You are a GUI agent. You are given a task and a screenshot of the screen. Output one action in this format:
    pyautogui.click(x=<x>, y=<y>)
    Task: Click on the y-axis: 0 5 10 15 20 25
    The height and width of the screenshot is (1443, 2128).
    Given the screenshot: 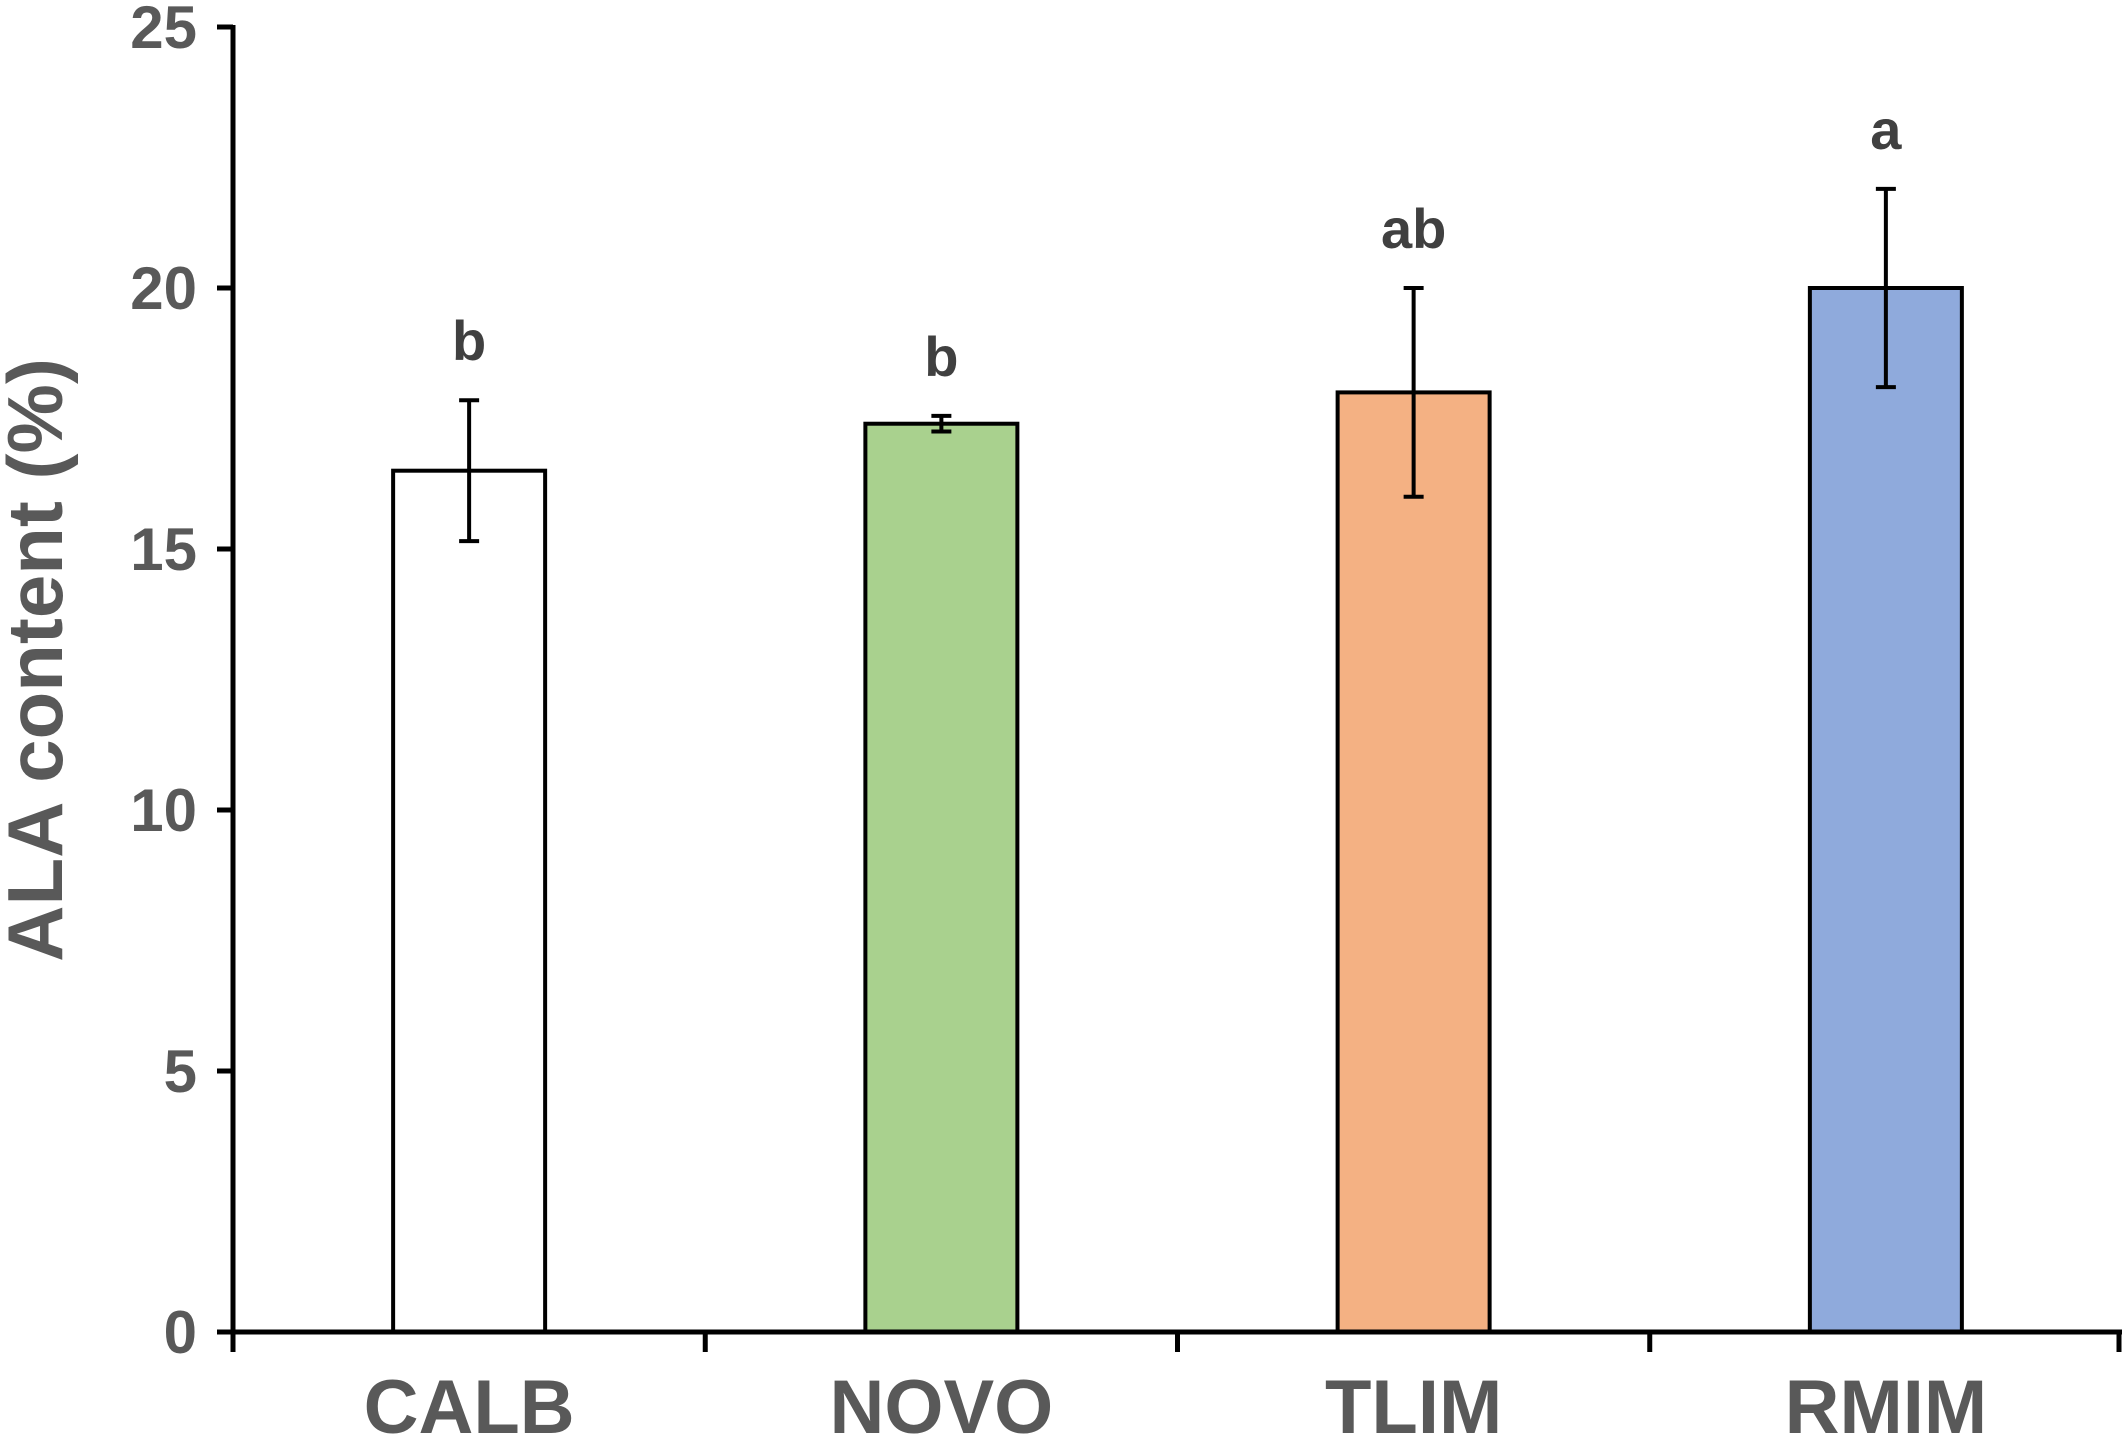 What is the action you would take?
    pyautogui.click(x=183, y=683)
    